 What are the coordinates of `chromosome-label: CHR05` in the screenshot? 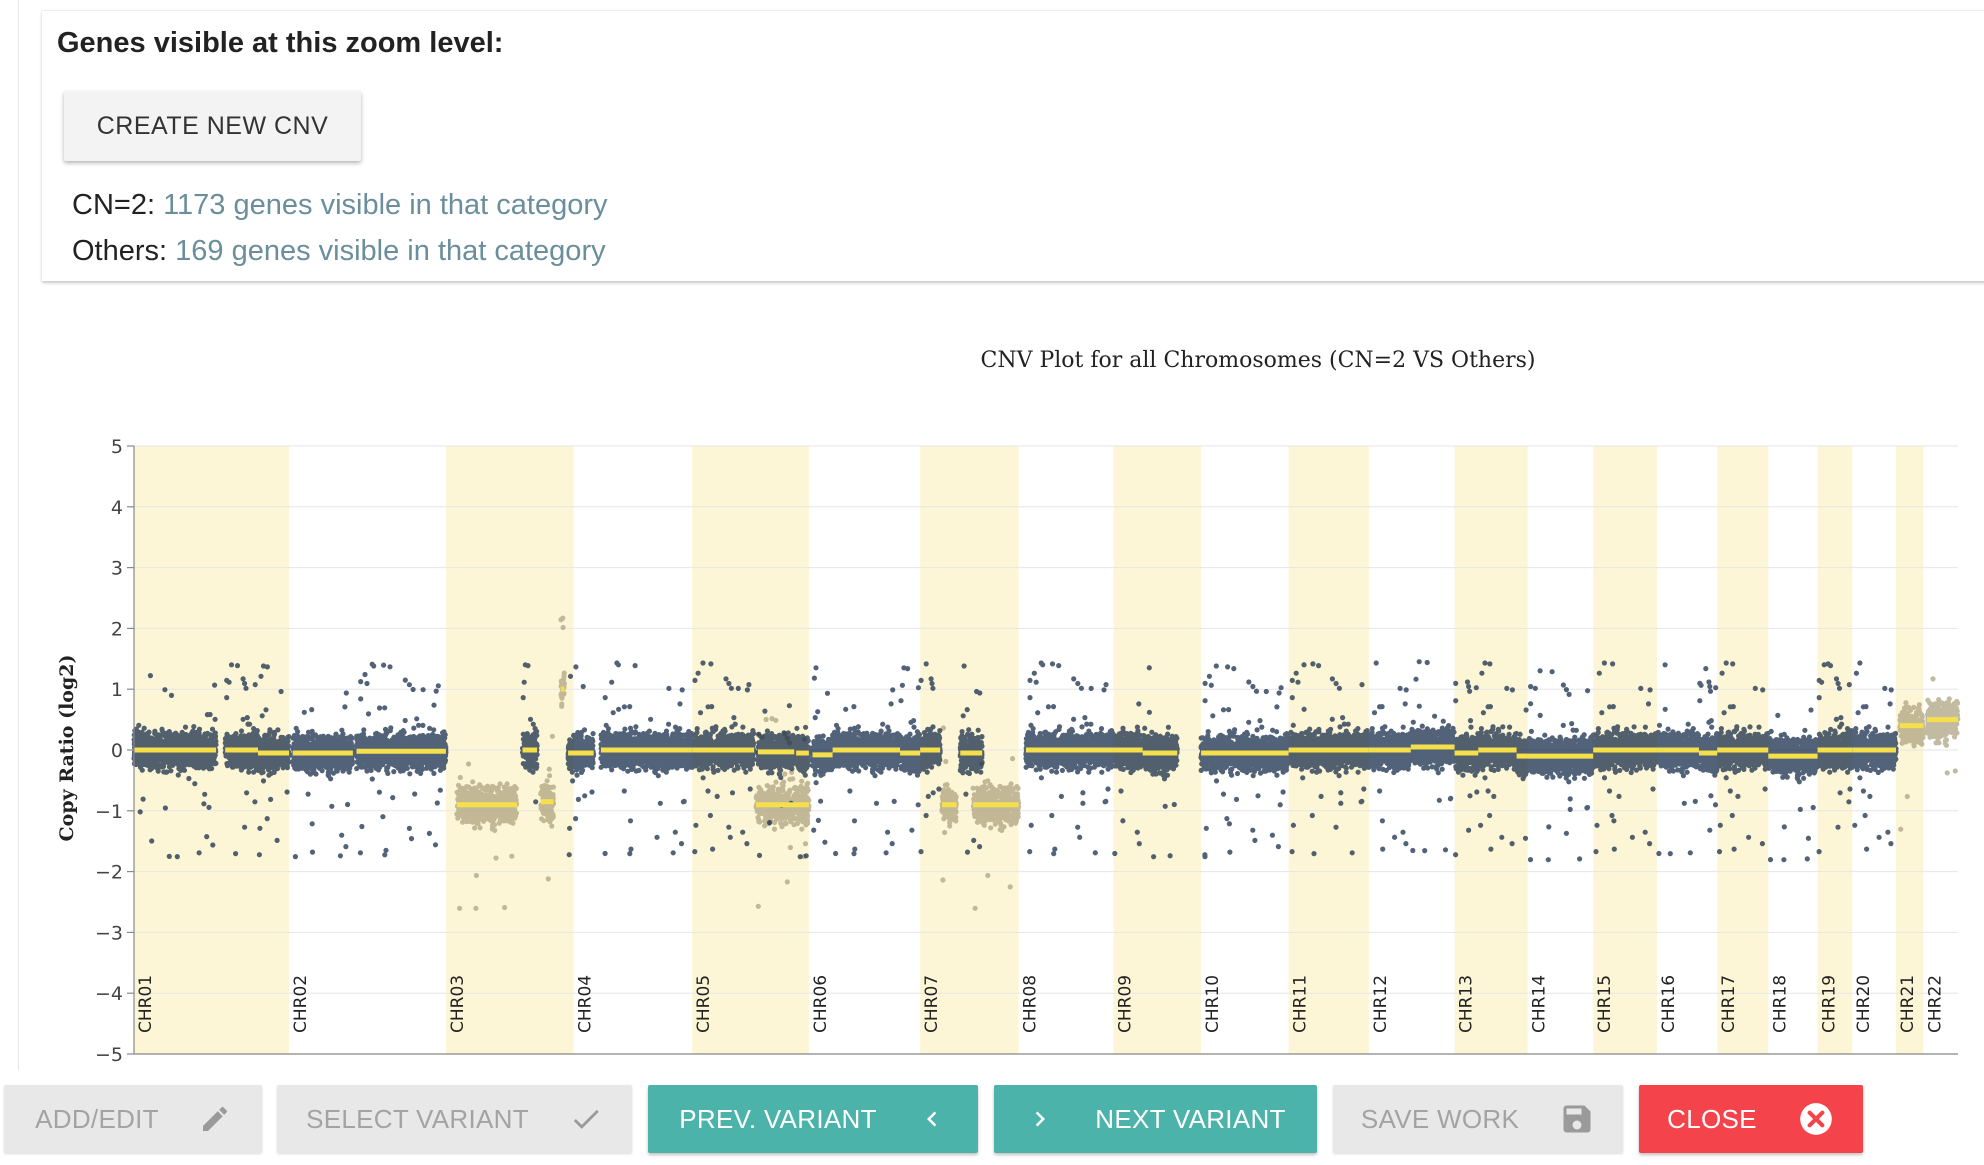 It's located at (704, 1004).